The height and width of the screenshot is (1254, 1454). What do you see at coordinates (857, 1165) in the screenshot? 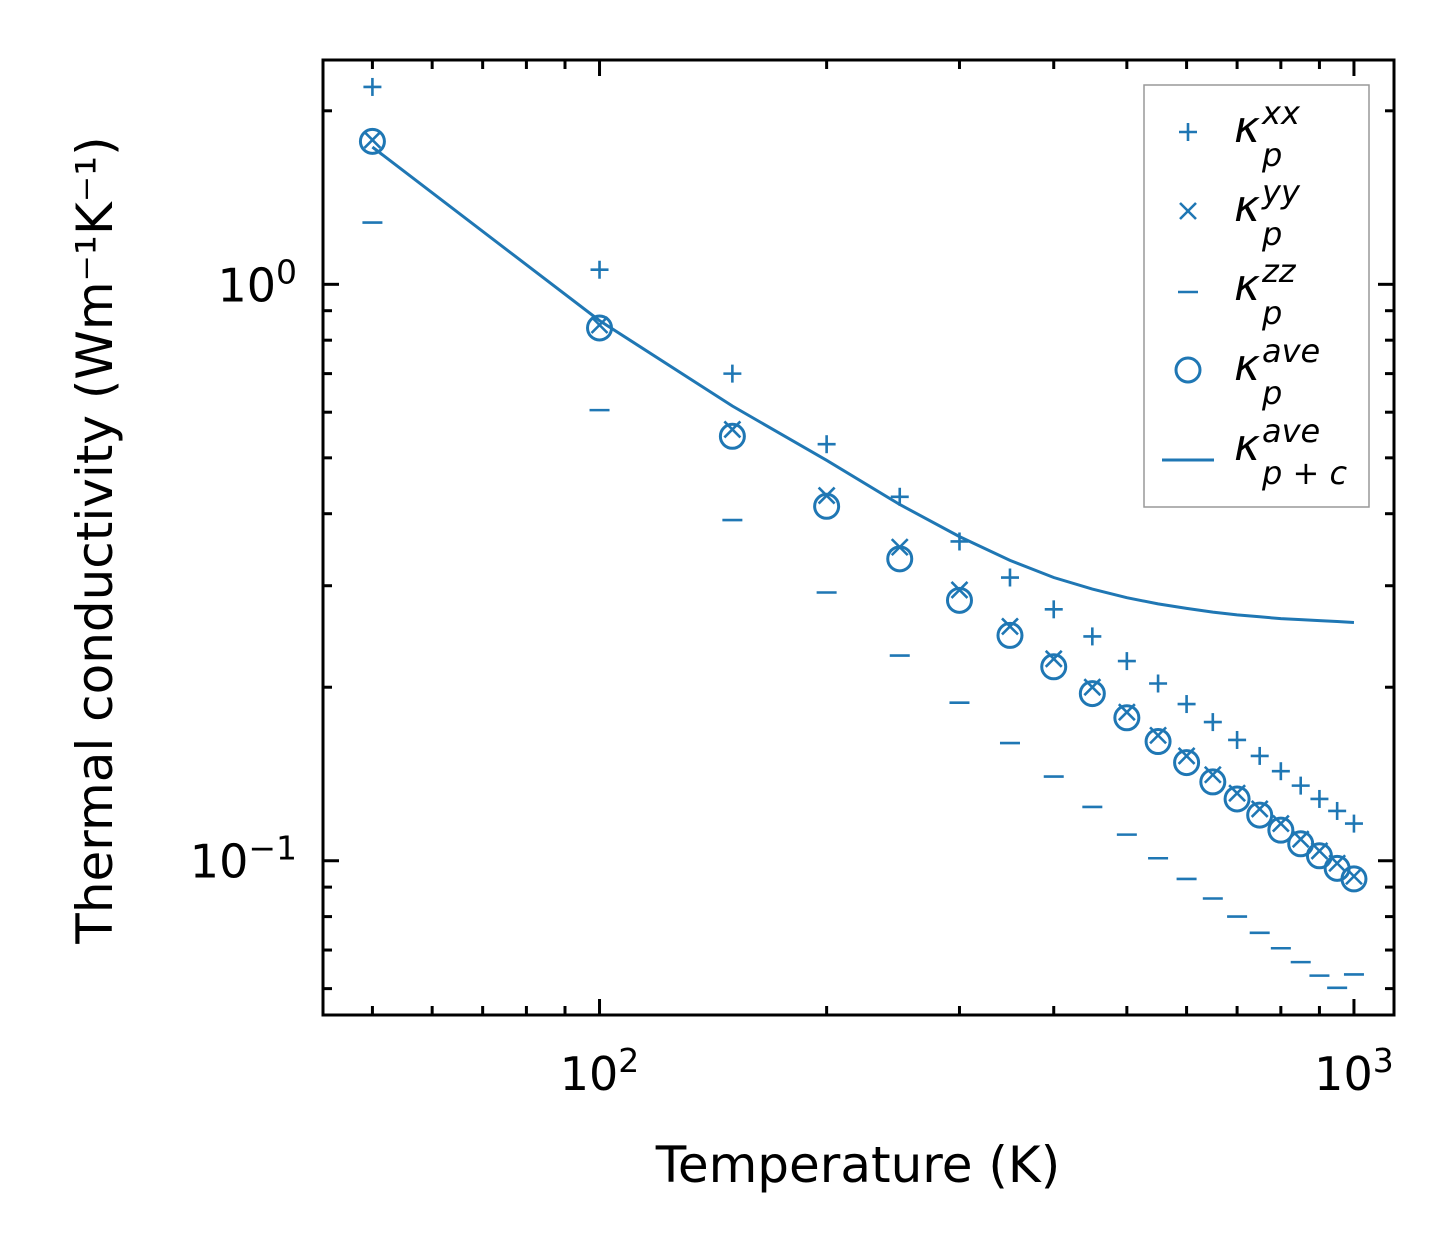
I see `x-axis-label: Temperature (K)` at bounding box center [857, 1165].